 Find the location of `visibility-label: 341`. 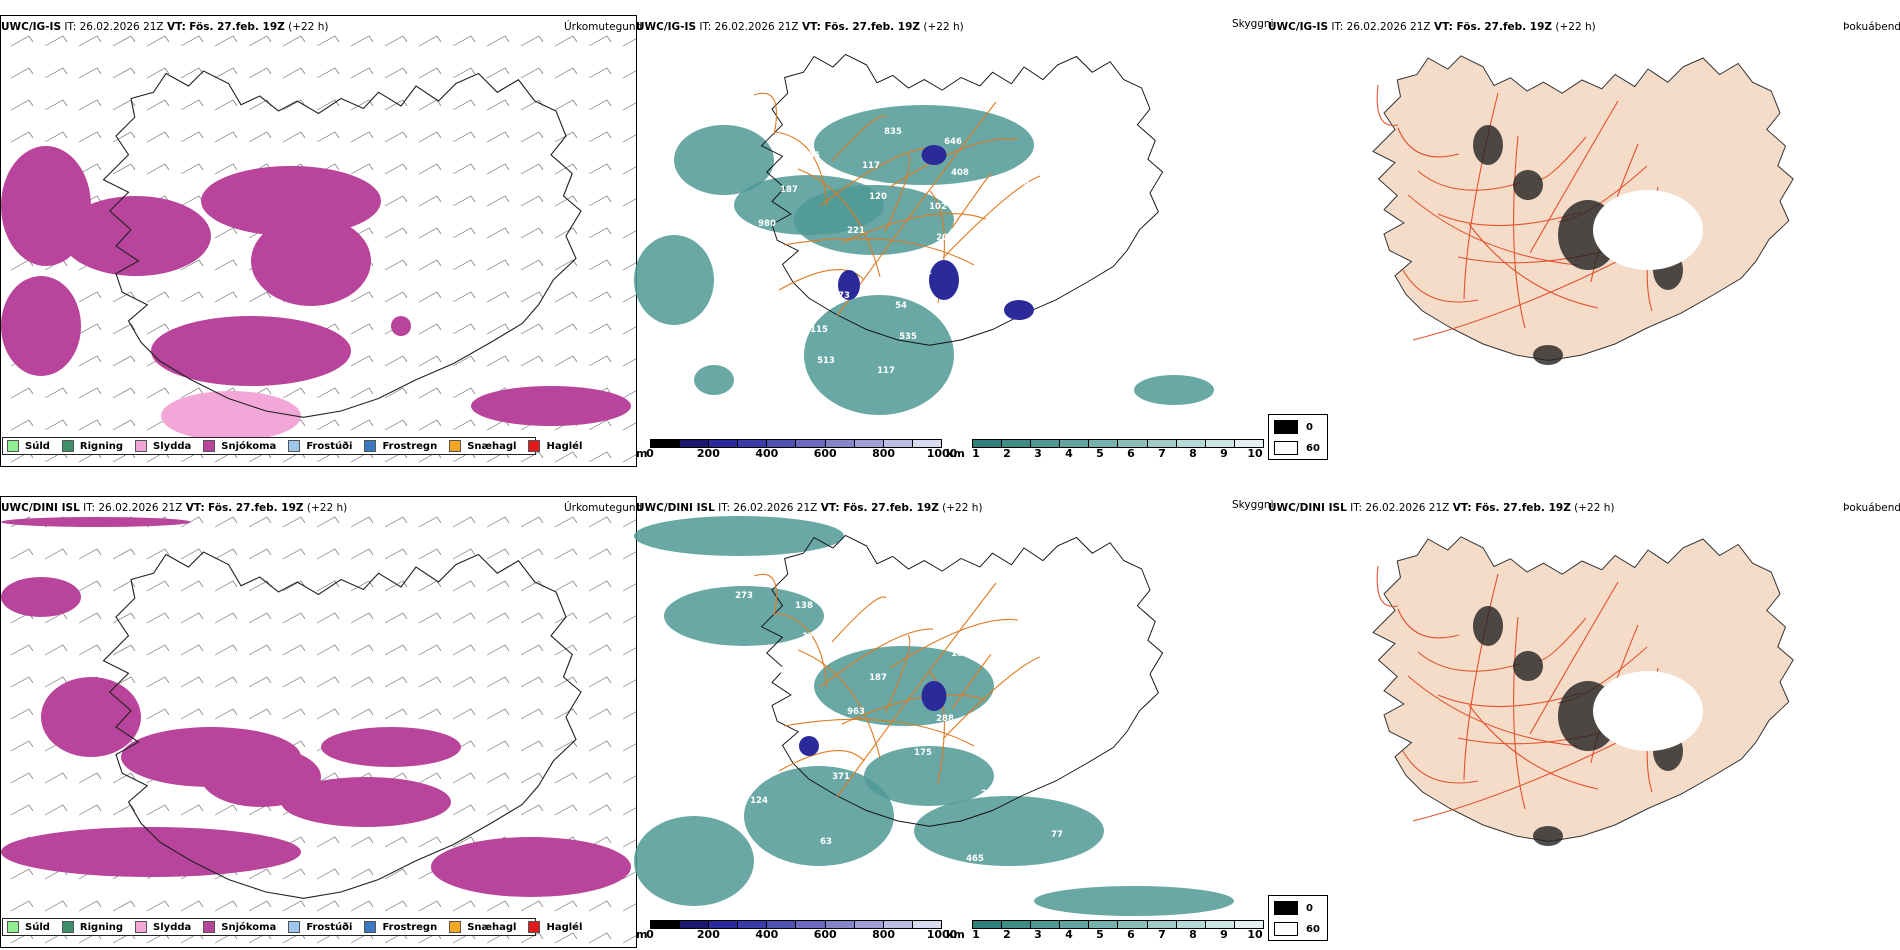

visibility-label: 341 is located at coordinates (759, 320).